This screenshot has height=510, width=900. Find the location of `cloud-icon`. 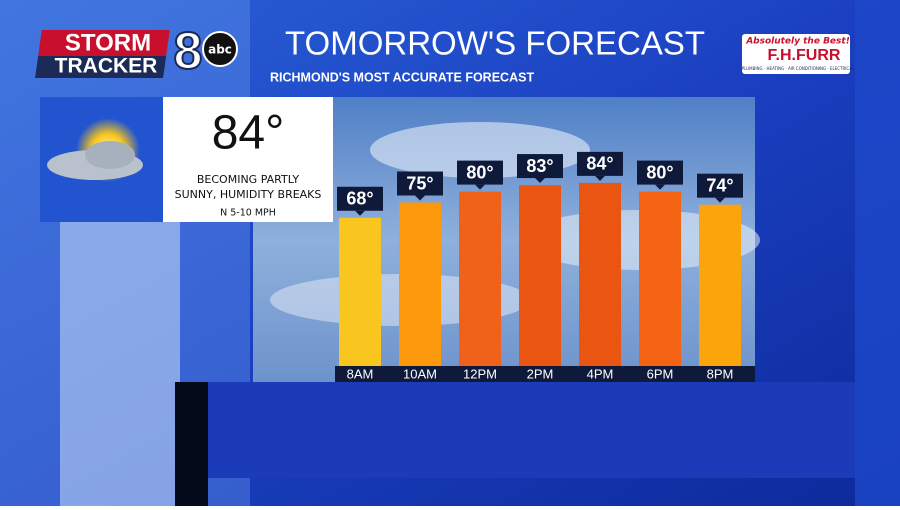

cloud-icon is located at coordinates (110, 155).